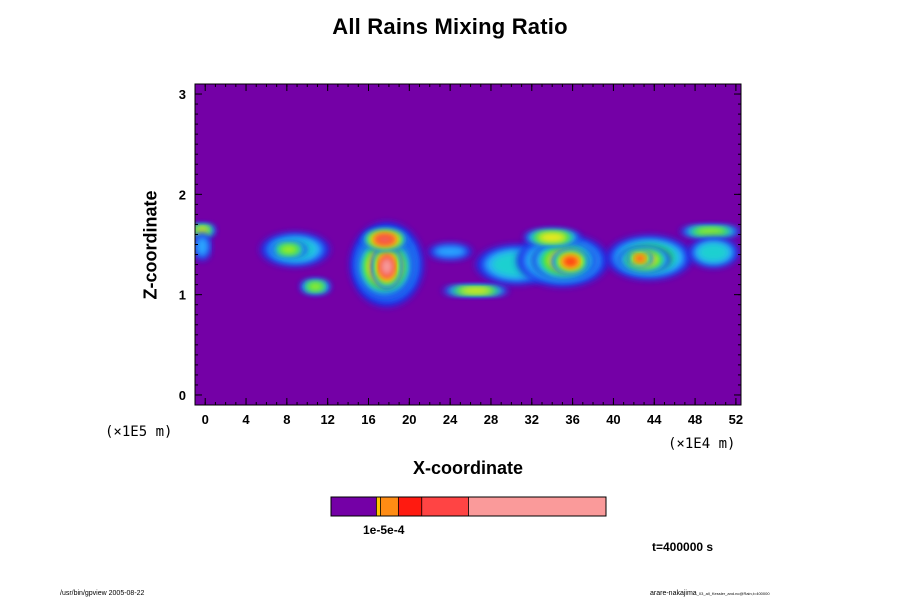  What do you see at coordinates (702, 444) in the screenshot?
I see `x-scale-label: (×1E4 m)` at bounding box center [702, 444].